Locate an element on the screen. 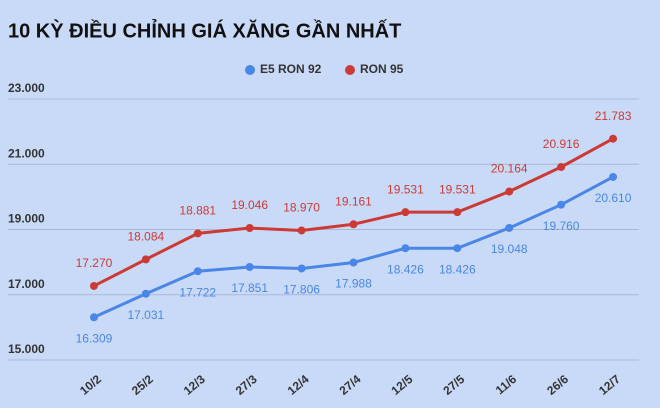  data-label: 20.610 is located at coordinates (613, 198).